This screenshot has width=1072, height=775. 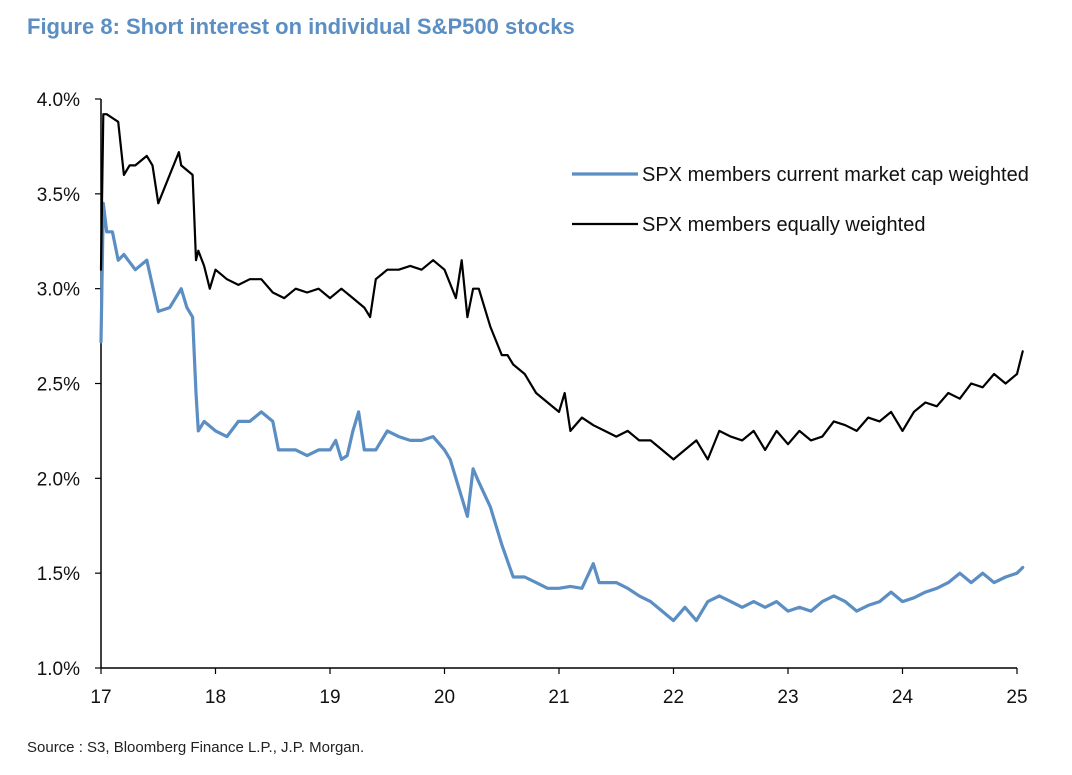 What do you see at coordinates (58, 479) in the screenshot?
I see `y-tick-label: 2.0%` at bounding box center [58, 479].